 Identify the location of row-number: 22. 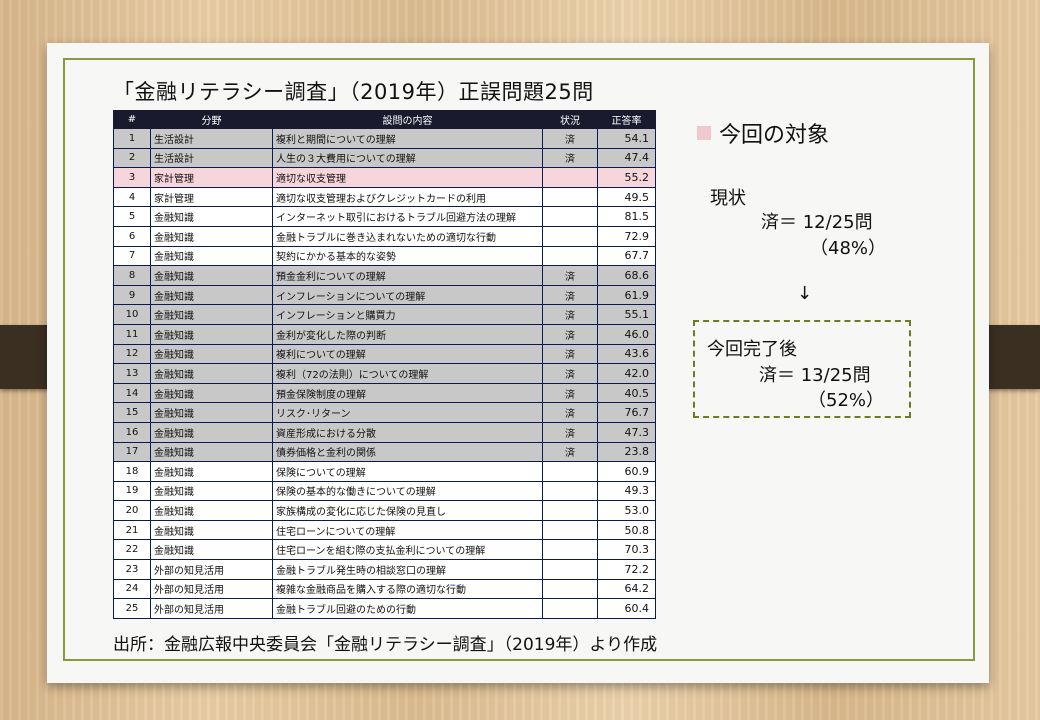
(132, 550).